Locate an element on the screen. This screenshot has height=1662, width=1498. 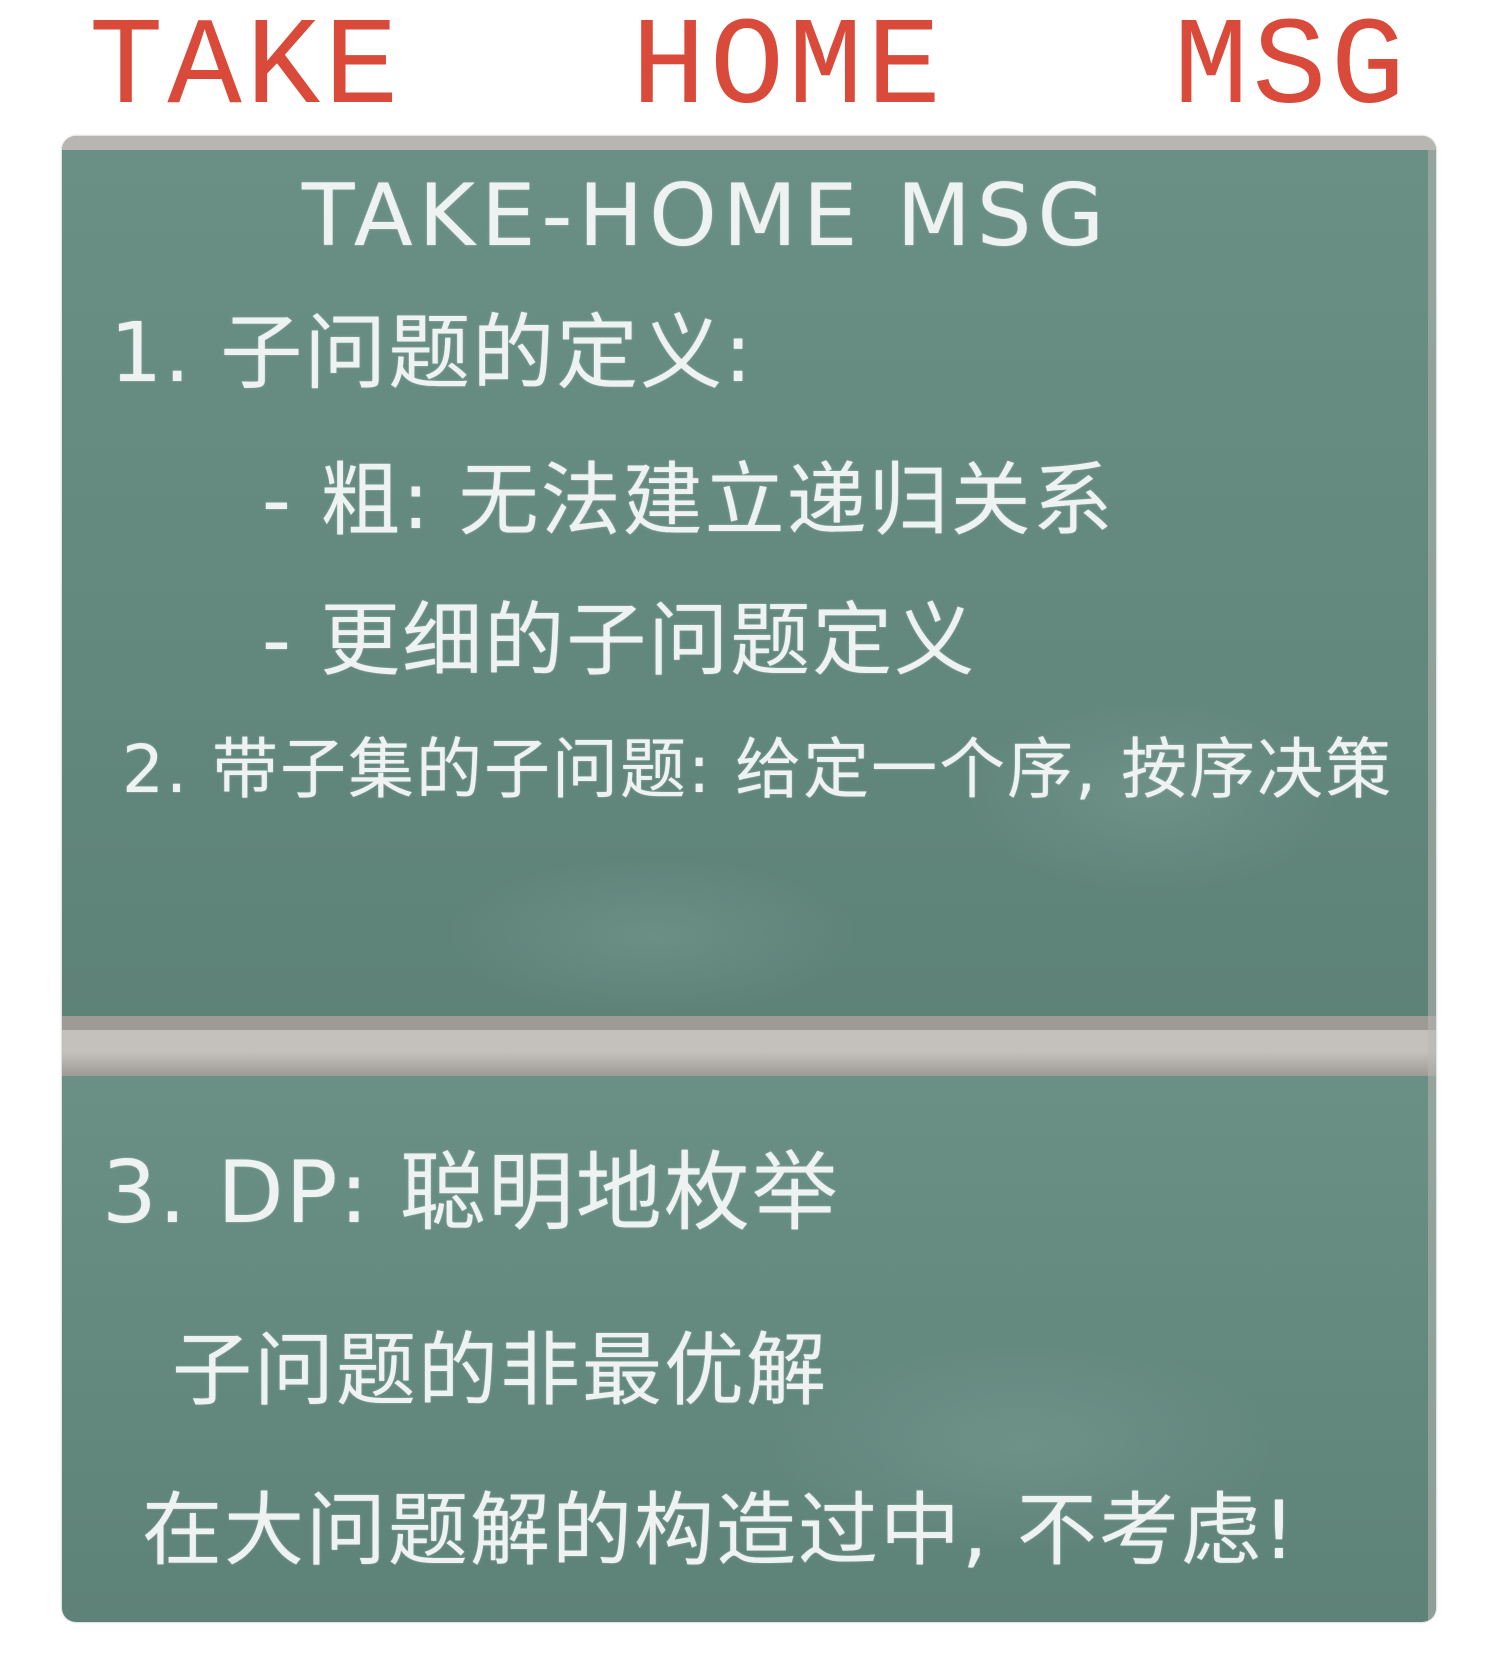
tray-rail-middle is located at coordinates (749, 1041).